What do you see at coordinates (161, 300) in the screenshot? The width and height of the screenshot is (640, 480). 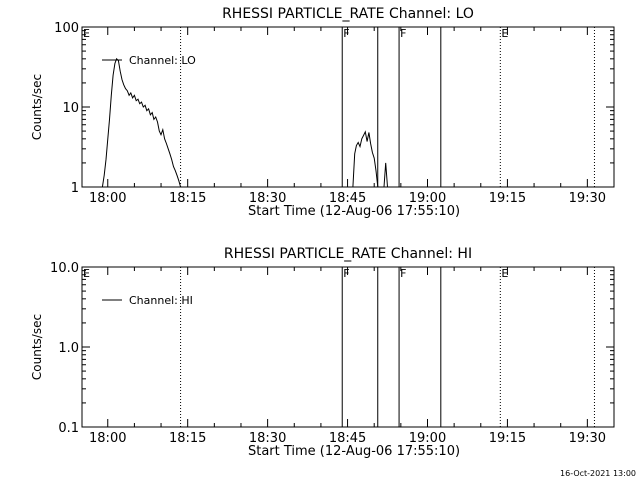 I see `legend-label: Channel: HI` at bounding box center [161, 300].